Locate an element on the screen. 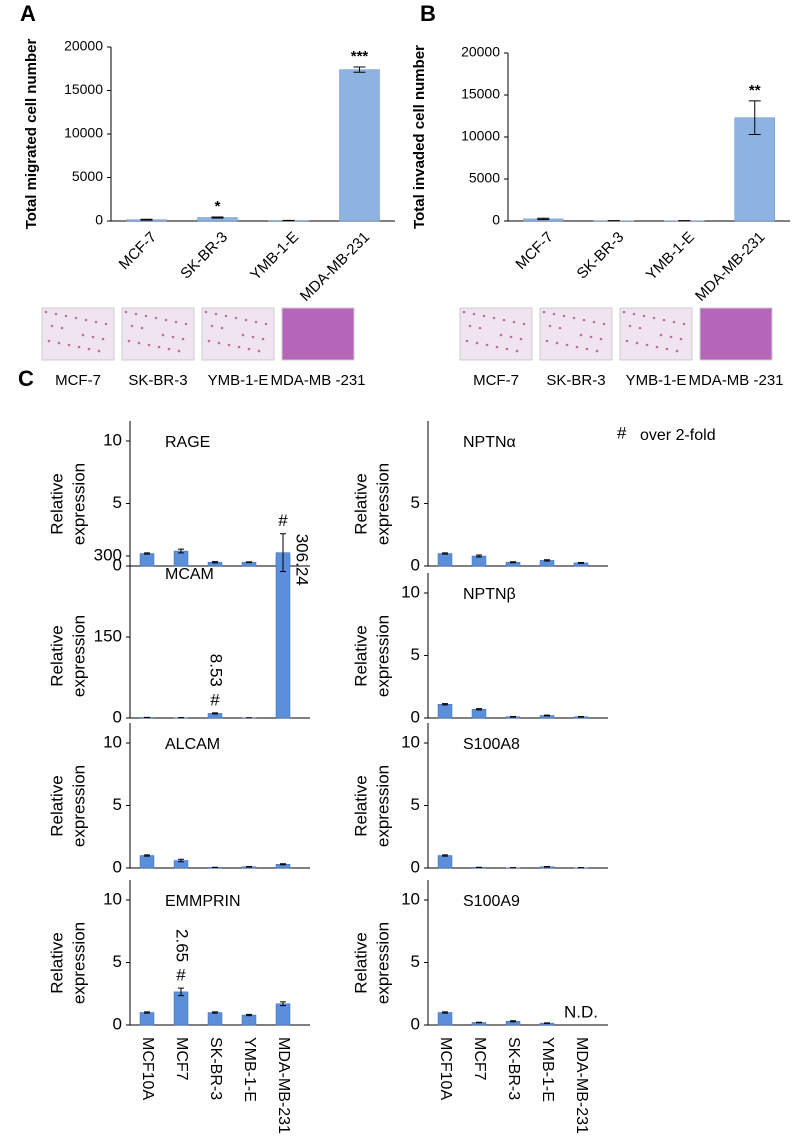 This screenshot has width=794, height=1146. chart-title: NPTNβ is located at coordinates (489, 594).